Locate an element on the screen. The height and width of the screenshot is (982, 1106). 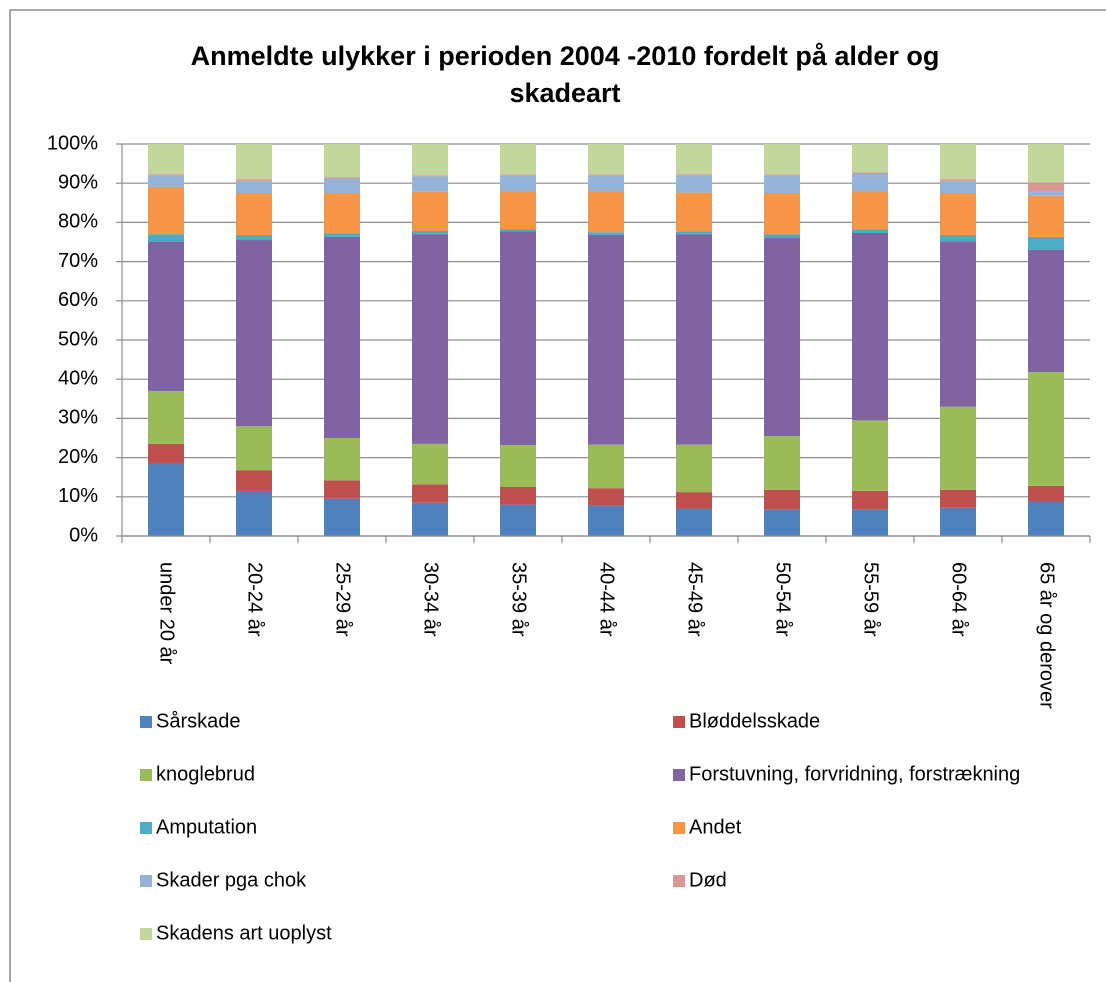
legend-label: knoglebrud is located at coordinates (205, 774).